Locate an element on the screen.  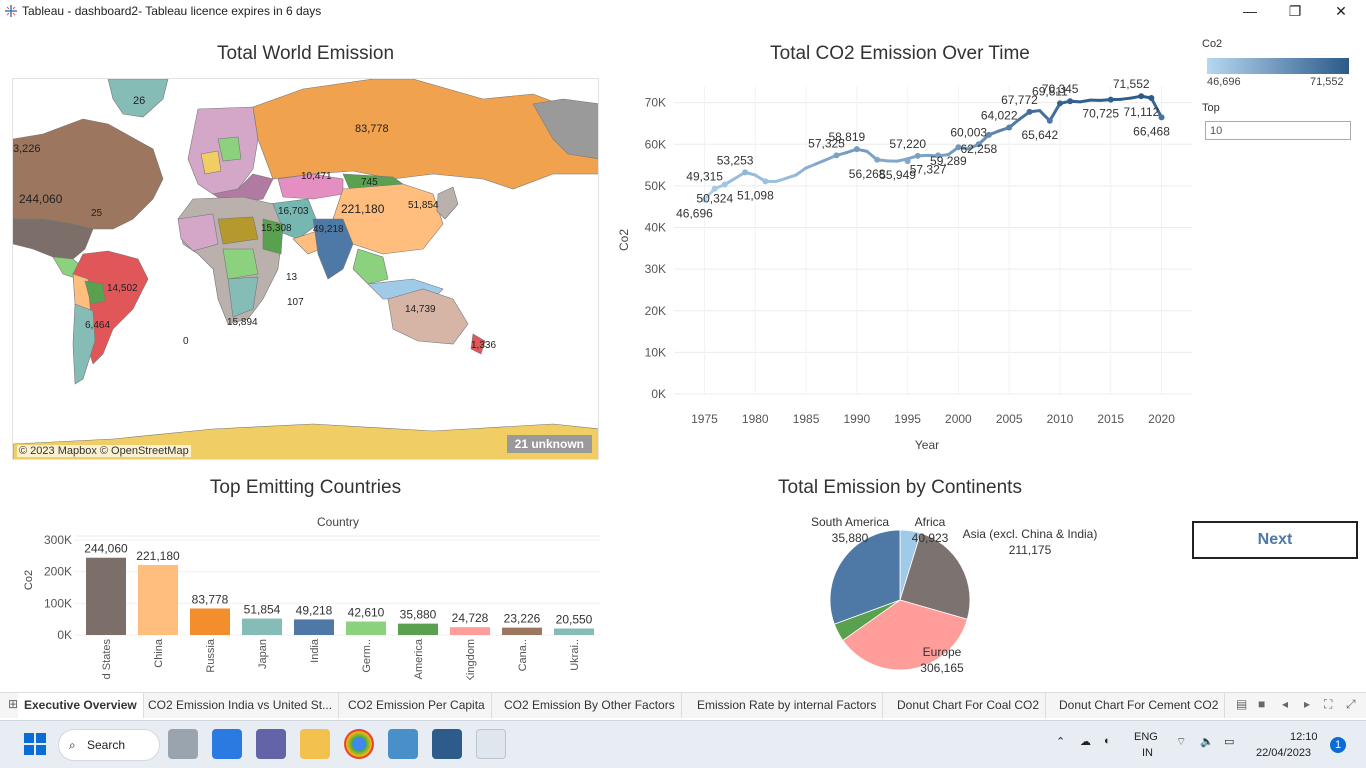
data-label: 65,642 is located at coordinates (1039, 135).